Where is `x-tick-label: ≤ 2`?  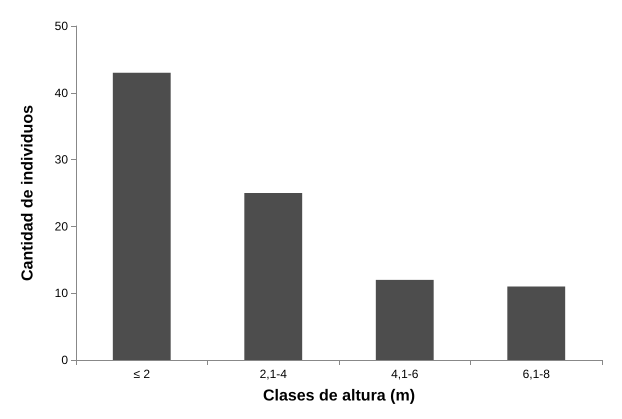 x-tick-label: ≤ 2 is located at coordinates (141, 374).